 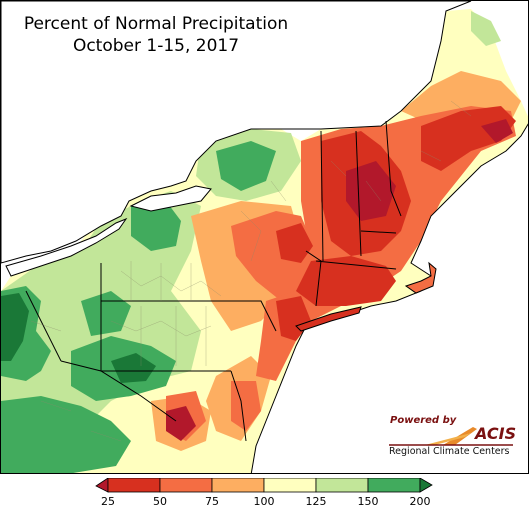 I want to click on legend-tick-label: 50, so click(x=160, y=501).